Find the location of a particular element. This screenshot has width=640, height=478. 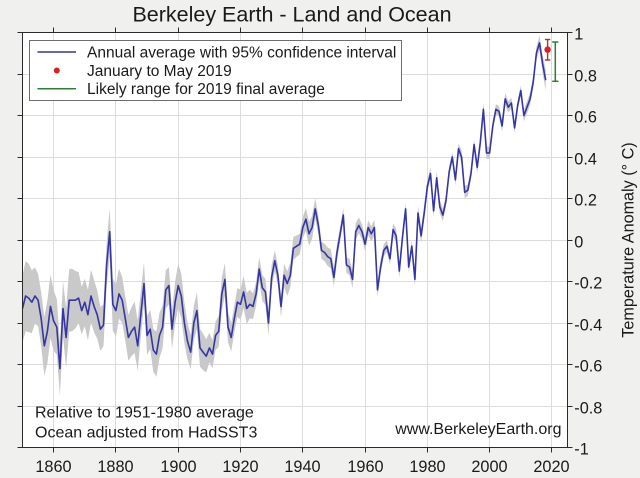

svg-text: -0.2 is located at coordinates (588, 284).